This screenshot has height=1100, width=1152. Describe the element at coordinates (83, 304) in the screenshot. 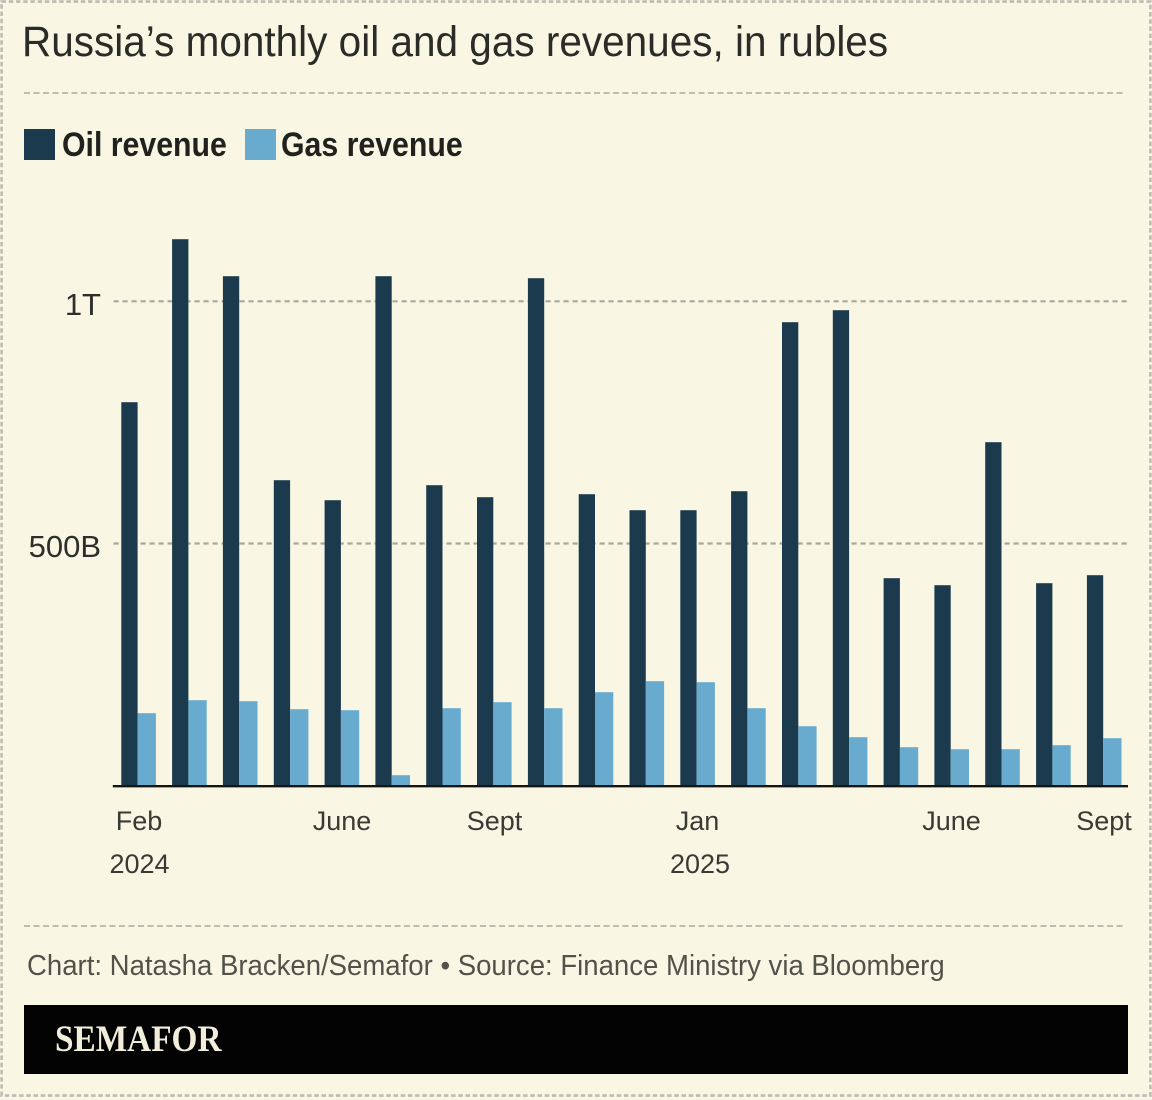

I see `svg-text: 1T` at that location.